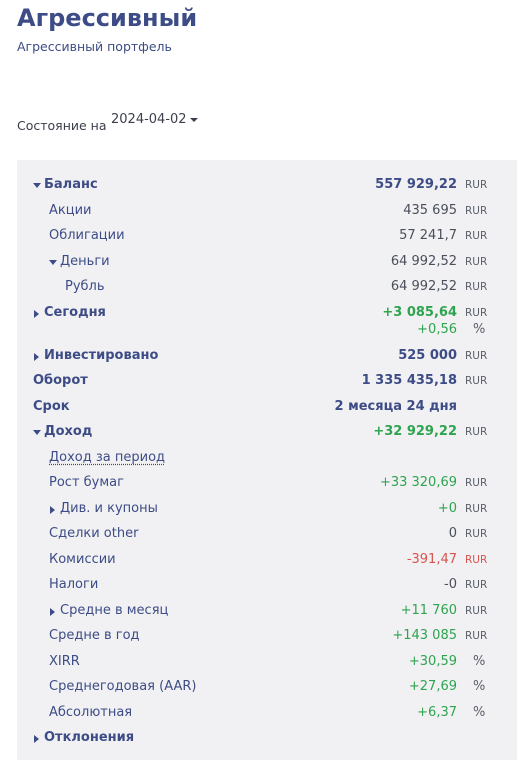  Describe the element at coordinates (424, 635) in the screenshot. I see `row-value: +143 085` at that location.